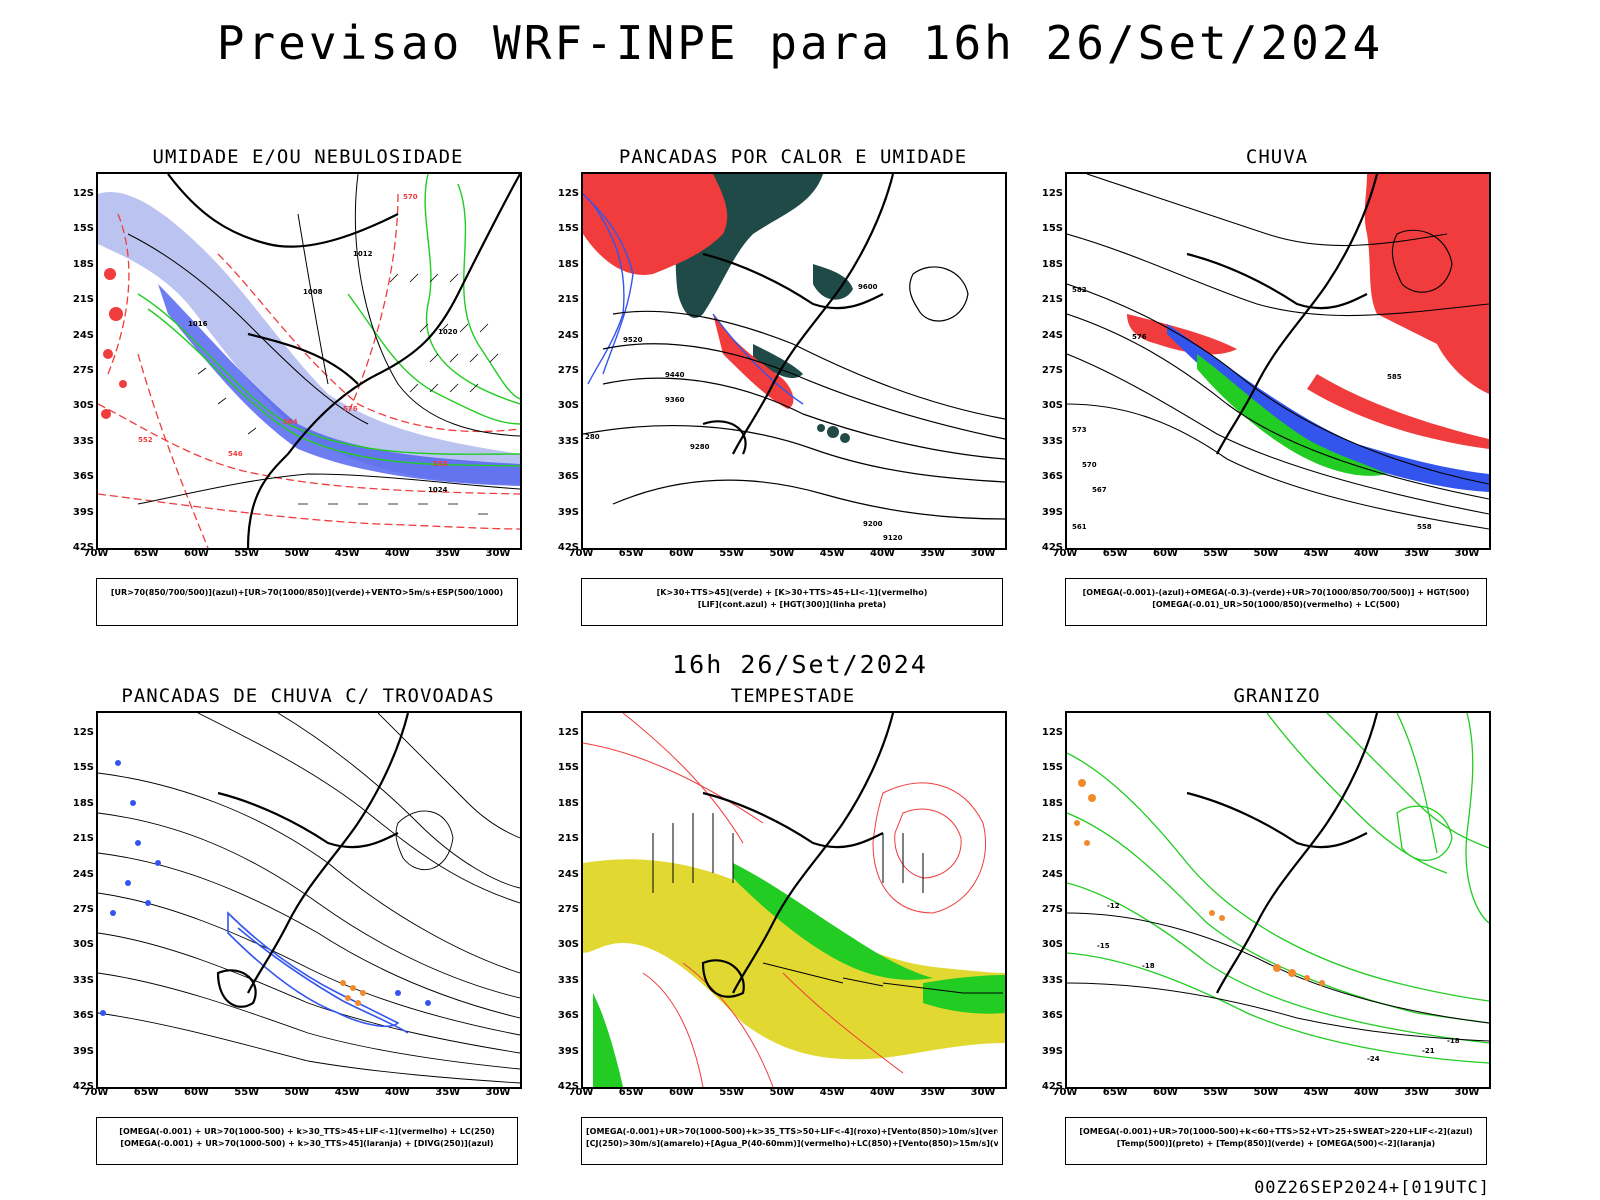  What do you see at coordinates (1079, 527) in the screenshot?
I see `geopotential-label-561: 561` at bounding box center [1079, 527].